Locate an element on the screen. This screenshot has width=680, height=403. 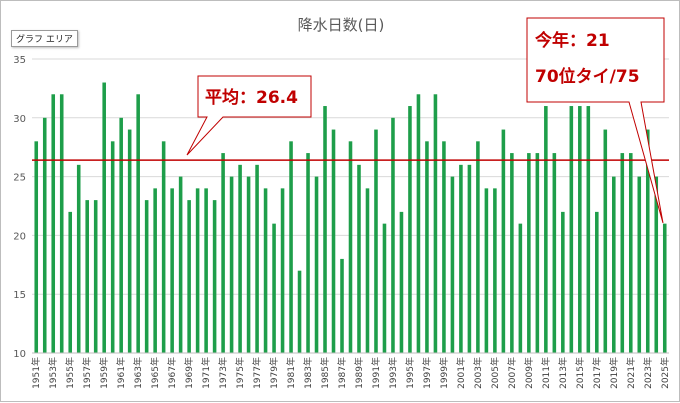
bar-2012年 is located at coordinates (554, 253).